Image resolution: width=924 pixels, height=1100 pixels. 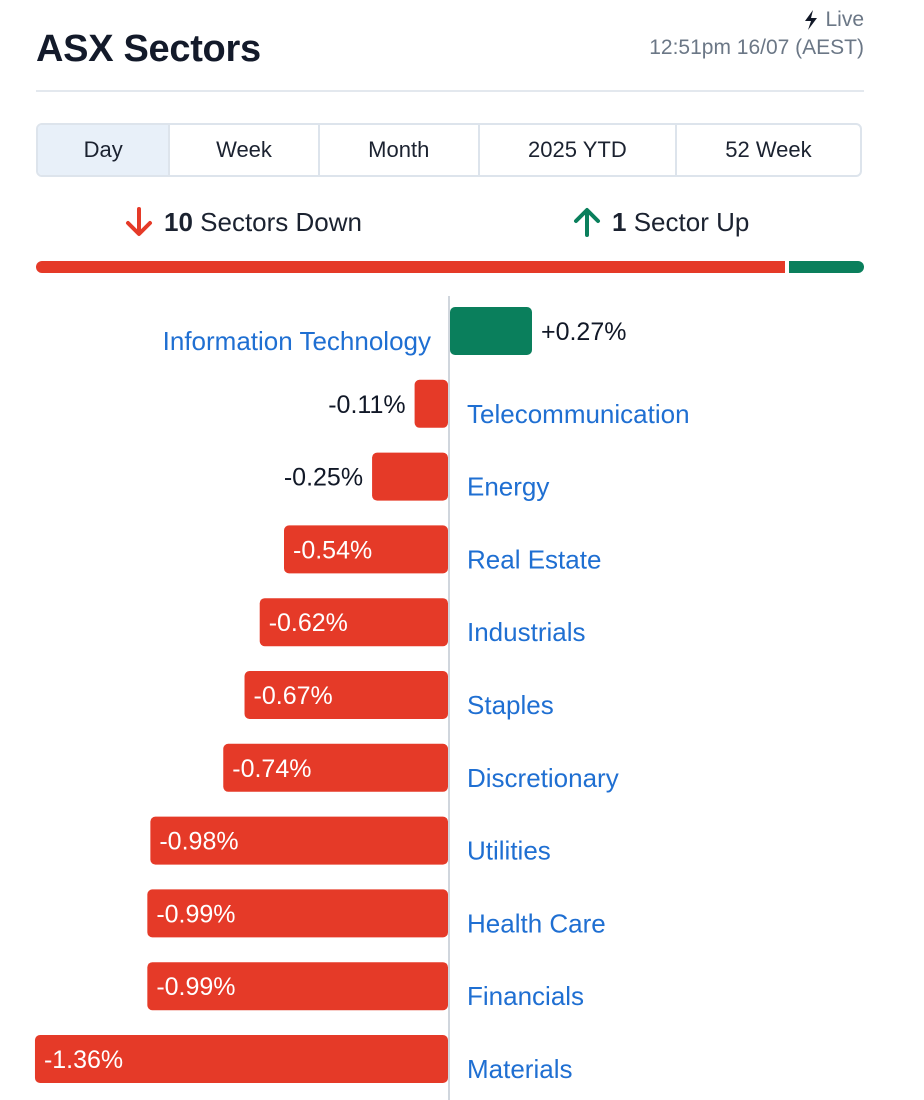 What do you see at coordinates (510, 705) in the screenshot?
I see `category-label: Staples` at bounding box center [510, 705].